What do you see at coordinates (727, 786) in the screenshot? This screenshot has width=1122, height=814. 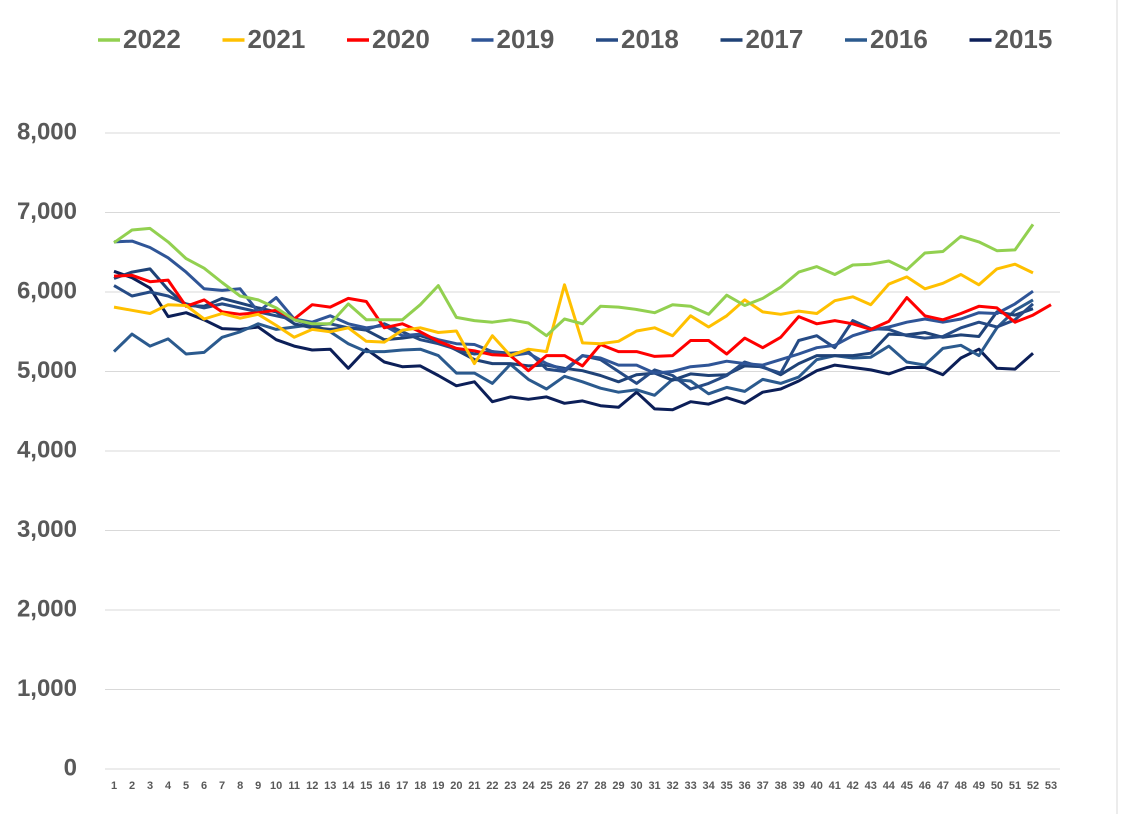 I see `x-tick-label: 35` at bounding box center [727, 786].